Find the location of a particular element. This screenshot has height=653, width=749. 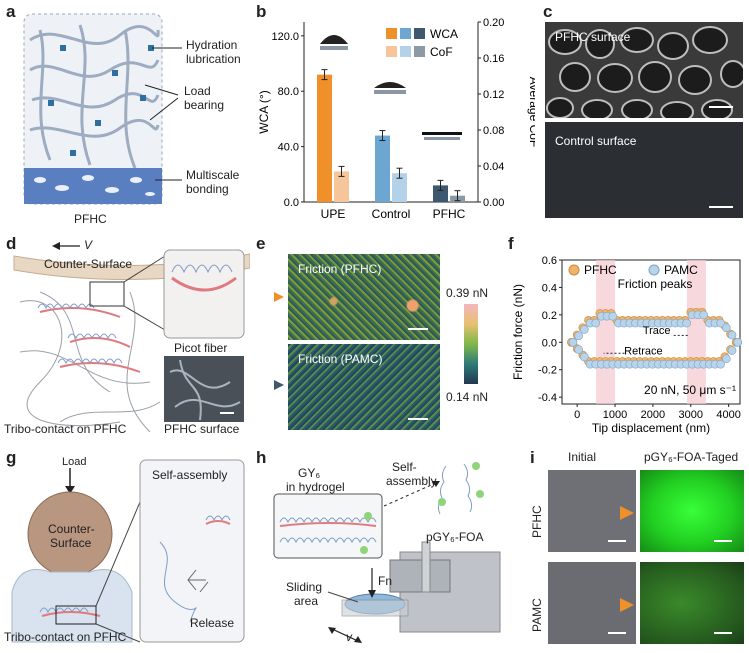

counter-surface-label: Counter-Surface is located at coordinates (88, 264).